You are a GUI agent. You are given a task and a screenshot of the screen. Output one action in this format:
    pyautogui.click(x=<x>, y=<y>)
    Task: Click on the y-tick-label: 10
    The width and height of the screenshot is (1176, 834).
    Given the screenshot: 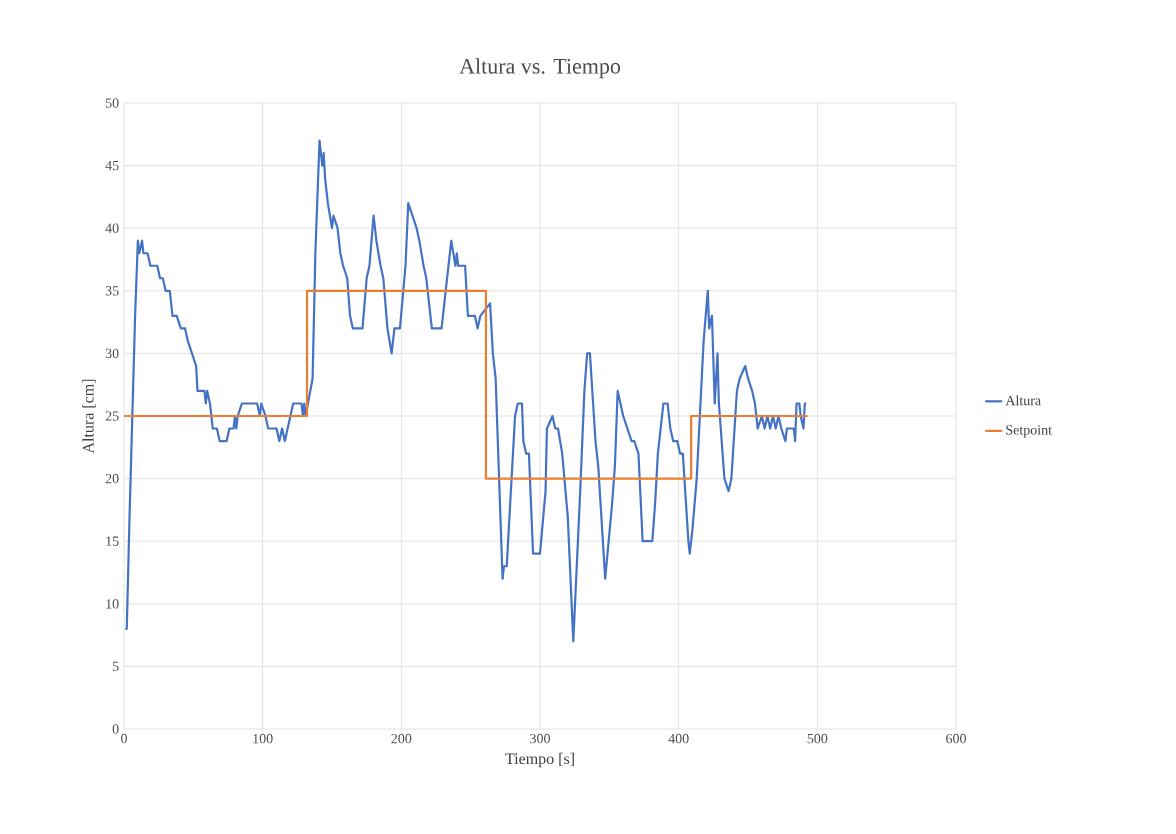 What is the action you would take?
    pyautogui.click(x=112, y=604)
    